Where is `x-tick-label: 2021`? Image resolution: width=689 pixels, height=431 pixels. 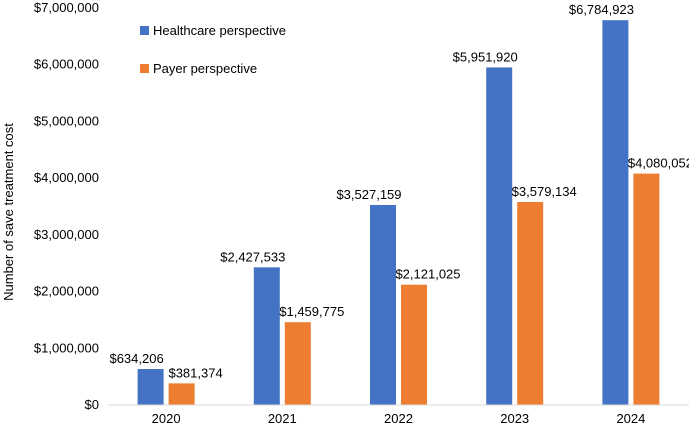
x-tick-label: 2021 is located at coordinates (282, 418).